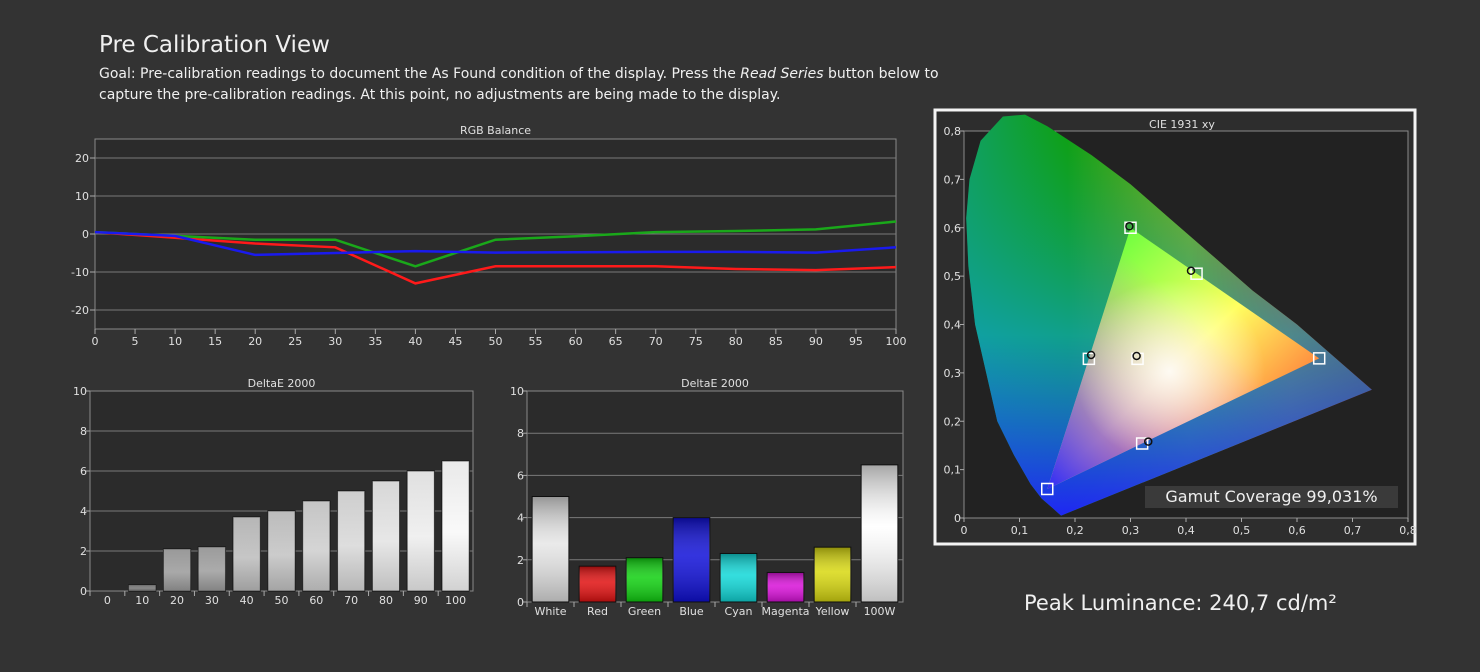 This screenshot has height=672, width=1480. What do you see at coordinates (375, 341) in the screenshot?
I see `x-tick-label: 35` at bounding box center [375, 341].